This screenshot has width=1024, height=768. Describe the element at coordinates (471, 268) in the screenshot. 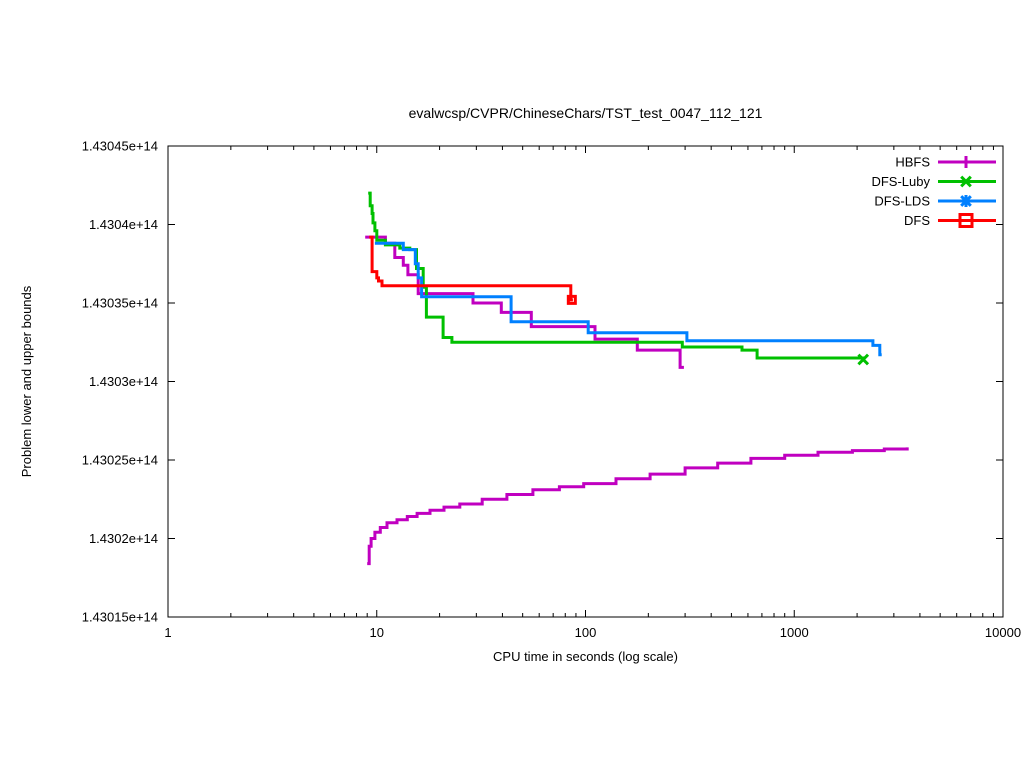

I see `series-DFS-upper-bound-line` at that location.